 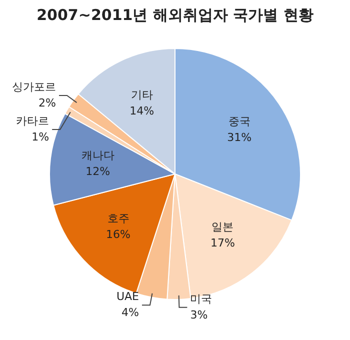 I want to click on data-label: 31%, so click(x=239, y=137).